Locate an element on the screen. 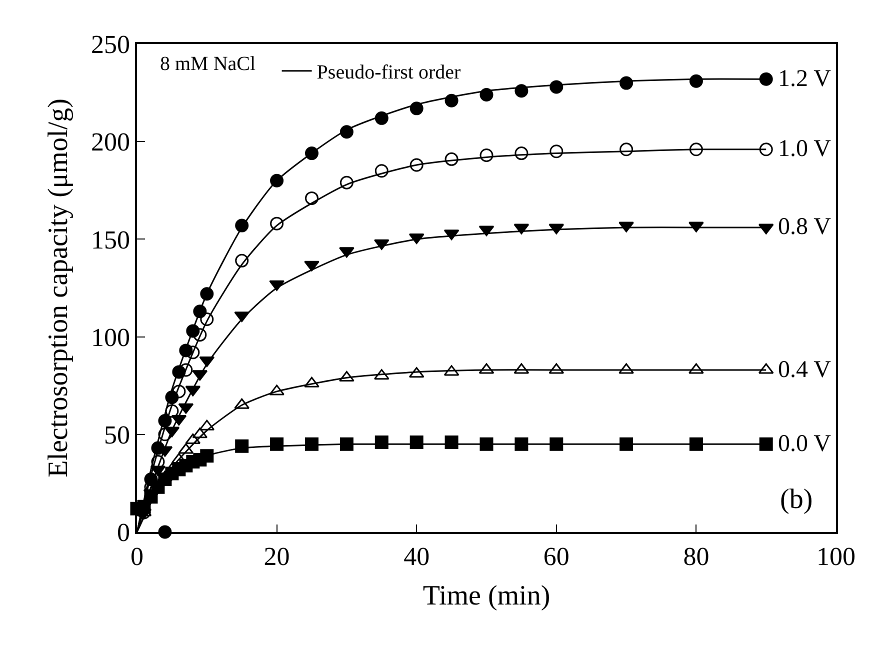 The height and width of the screenshot is (651, 890). y-tick-label: 200 is located at coordinates (110, 142).